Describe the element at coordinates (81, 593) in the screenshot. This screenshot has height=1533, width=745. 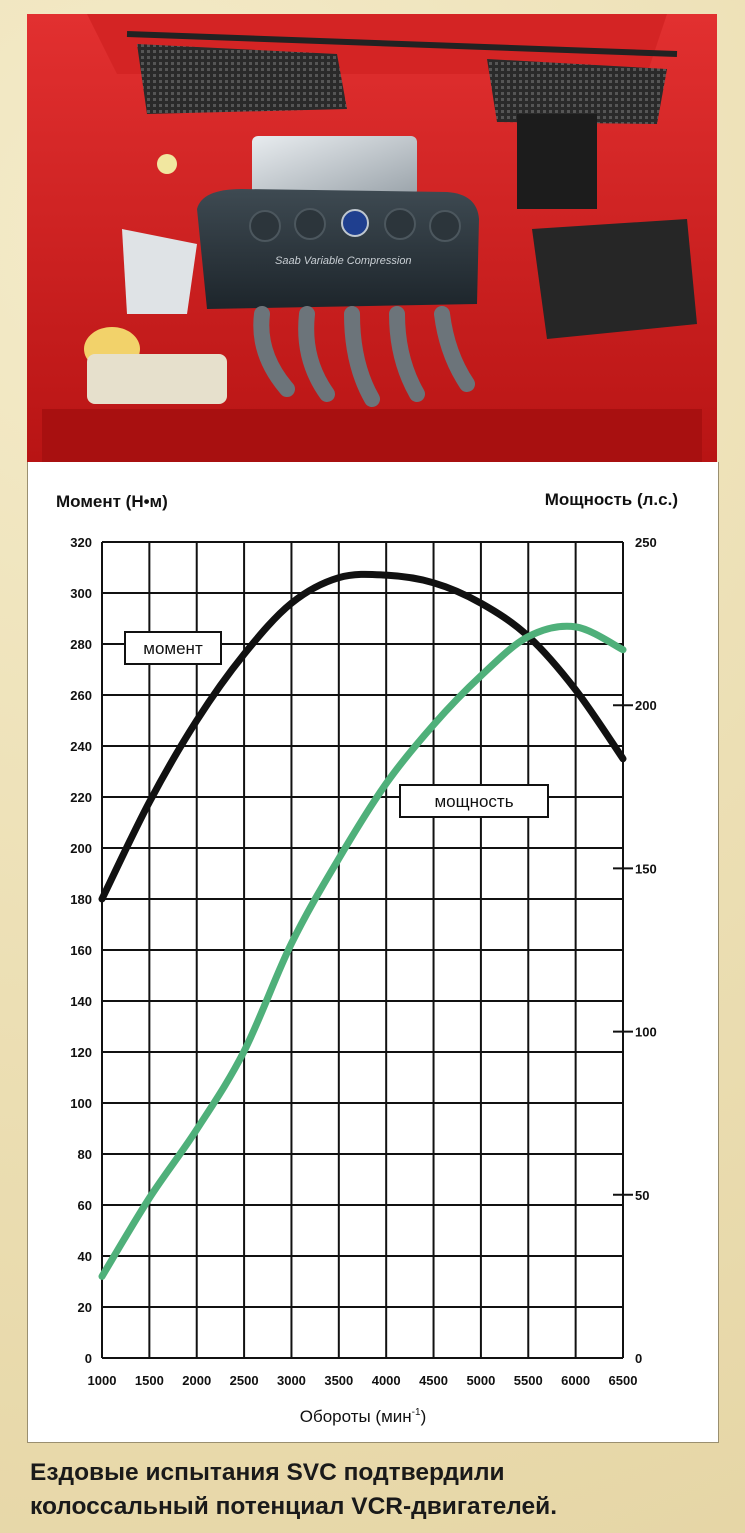
I see `y-left-tick-label: 300` at that location.